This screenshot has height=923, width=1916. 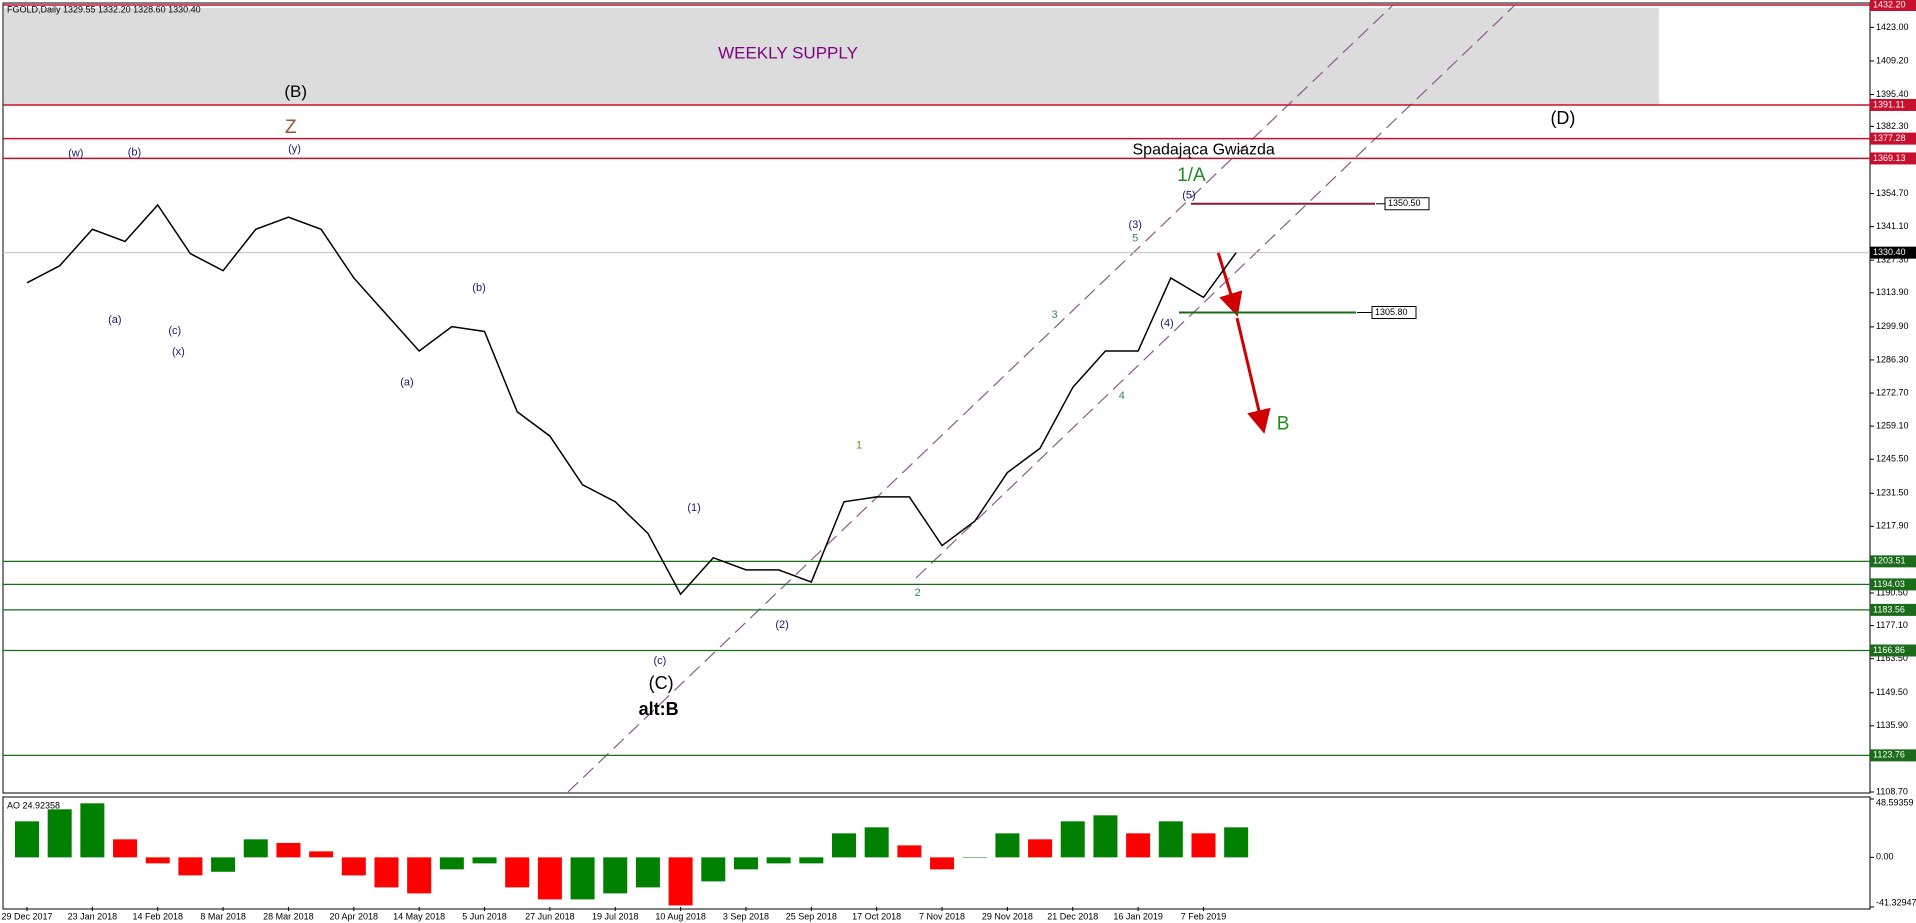 I want to click on supply-zone, so click(x=831, y=56).